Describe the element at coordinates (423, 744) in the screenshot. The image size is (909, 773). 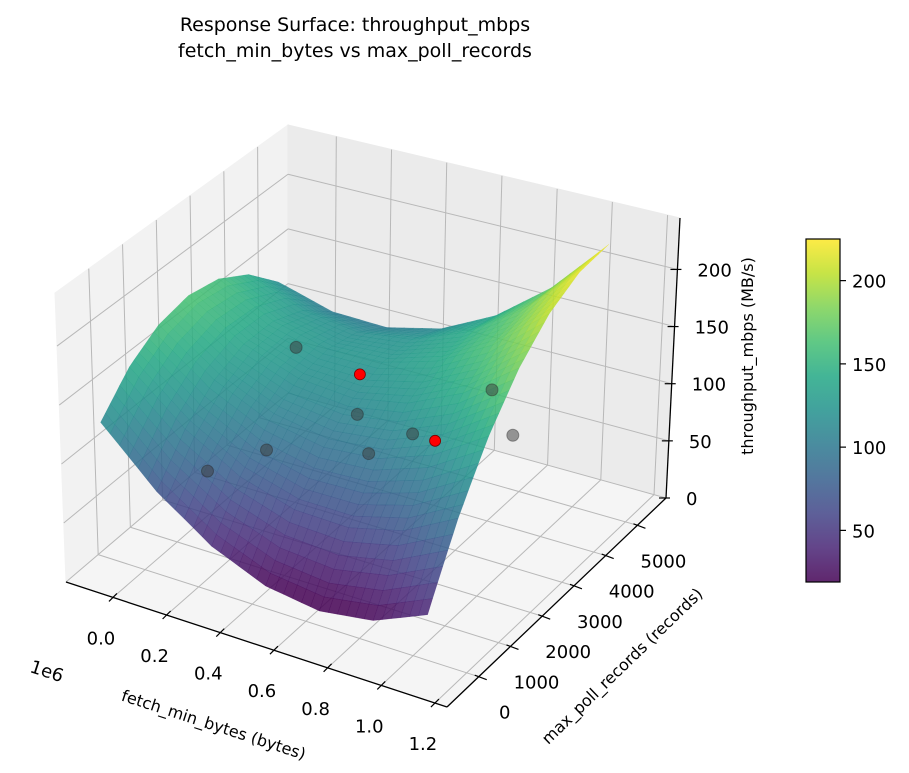
I see `x-tick-label: 1.2` at that location.